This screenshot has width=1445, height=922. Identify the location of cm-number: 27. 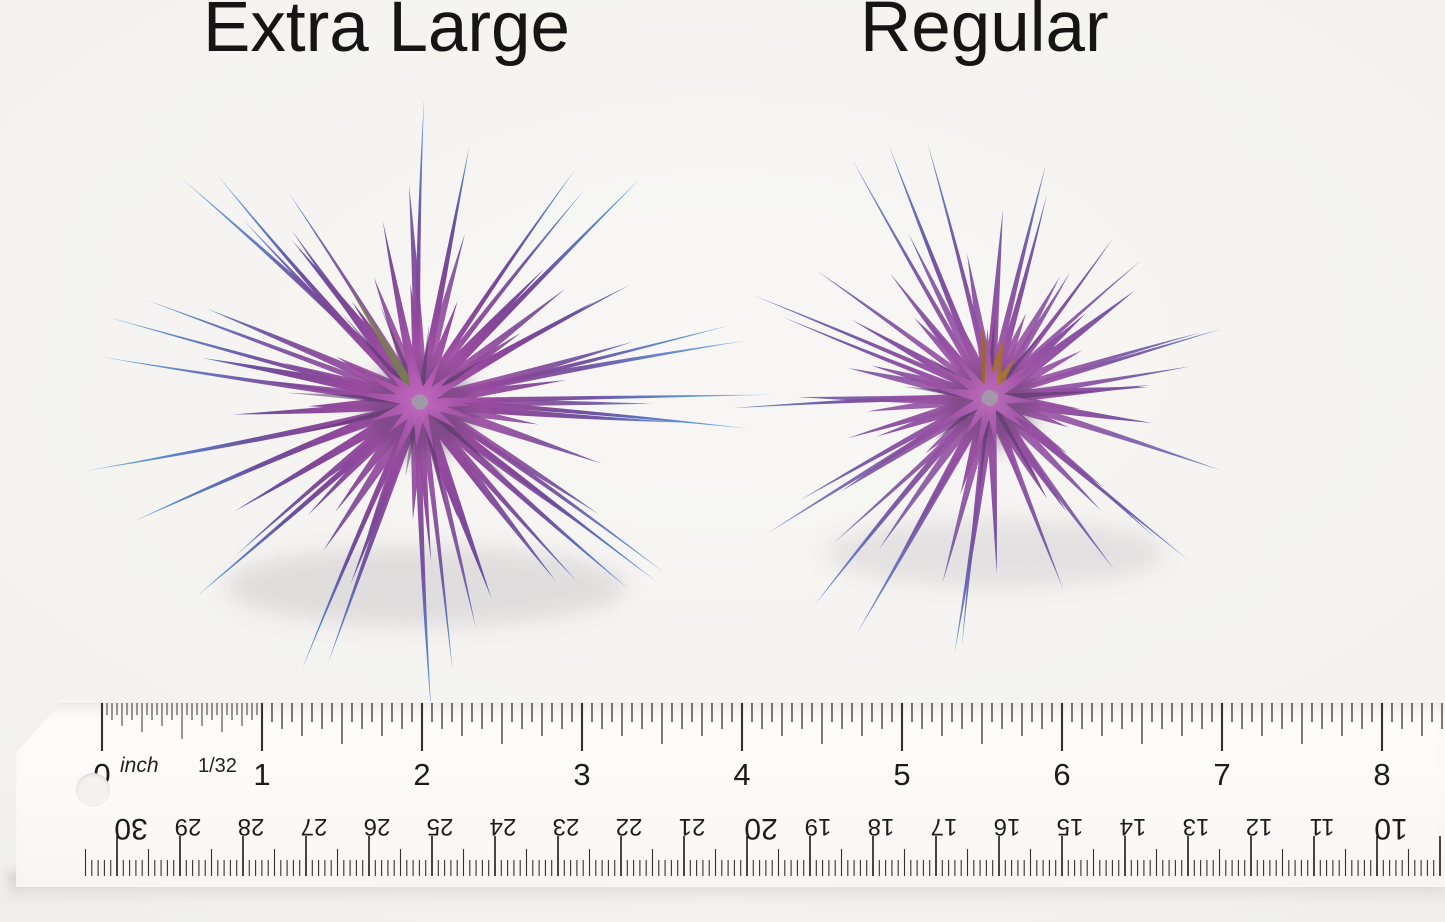
(314, 826).